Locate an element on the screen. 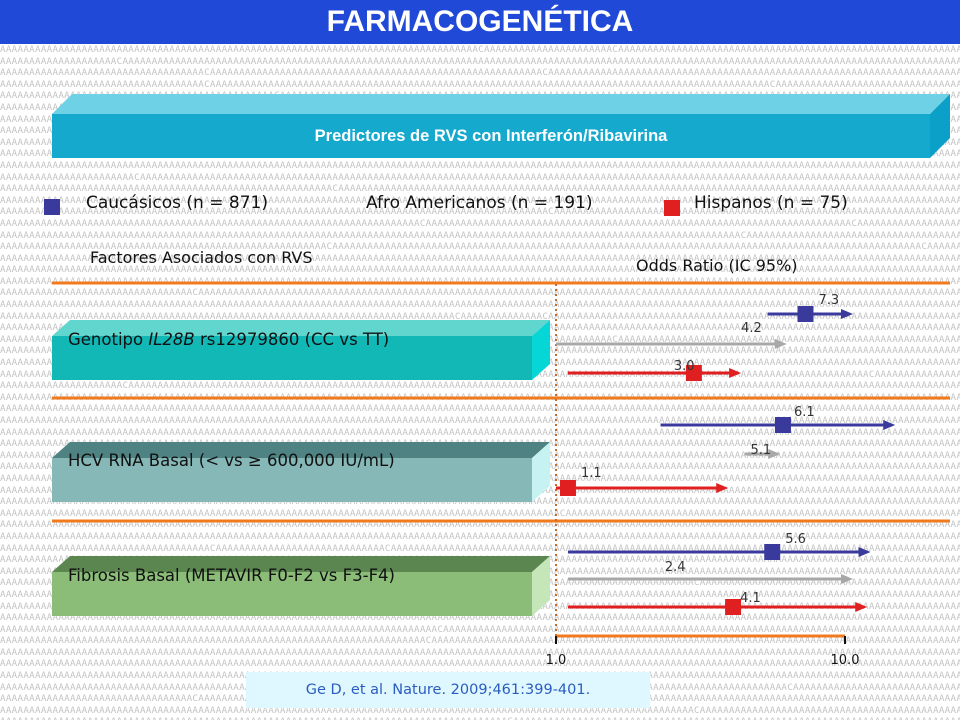 The height and width of the screenshot is (720, 960). forest-row: 5.6 is located at coordinates (719, 546).